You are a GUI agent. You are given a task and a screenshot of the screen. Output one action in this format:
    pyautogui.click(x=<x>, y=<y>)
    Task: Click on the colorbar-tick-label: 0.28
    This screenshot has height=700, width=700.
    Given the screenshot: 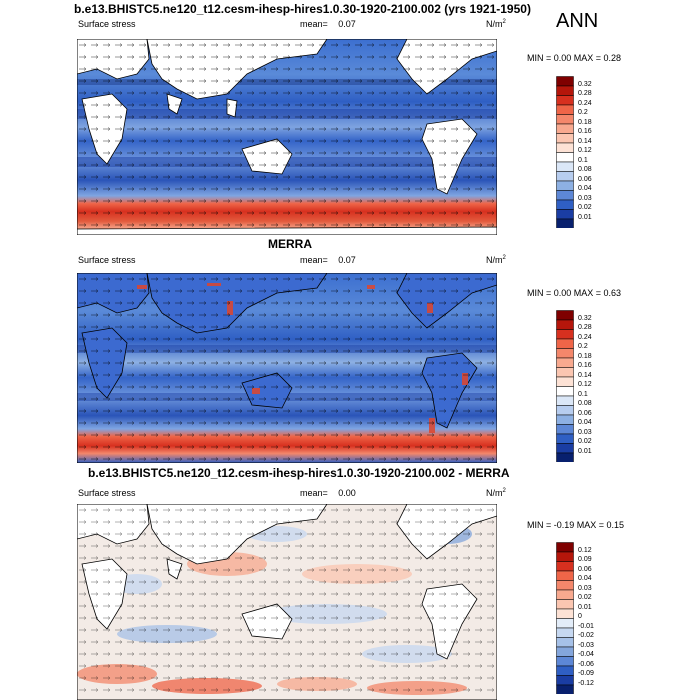 What is the action you would take?
    pyautogui.click(x=585, y=93)
    